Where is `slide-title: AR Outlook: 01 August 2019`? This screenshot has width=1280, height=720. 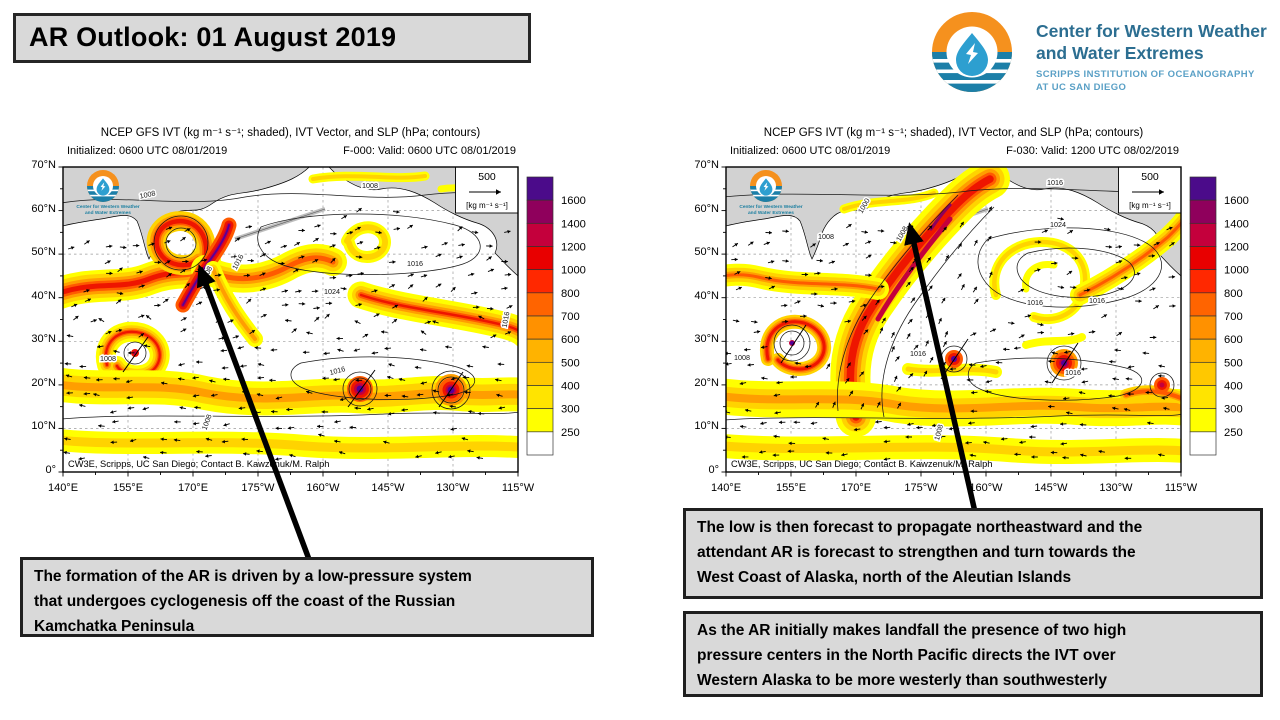
slide-title: AR Outlook: 01 August 2019 is located at coordinates (272, 38).